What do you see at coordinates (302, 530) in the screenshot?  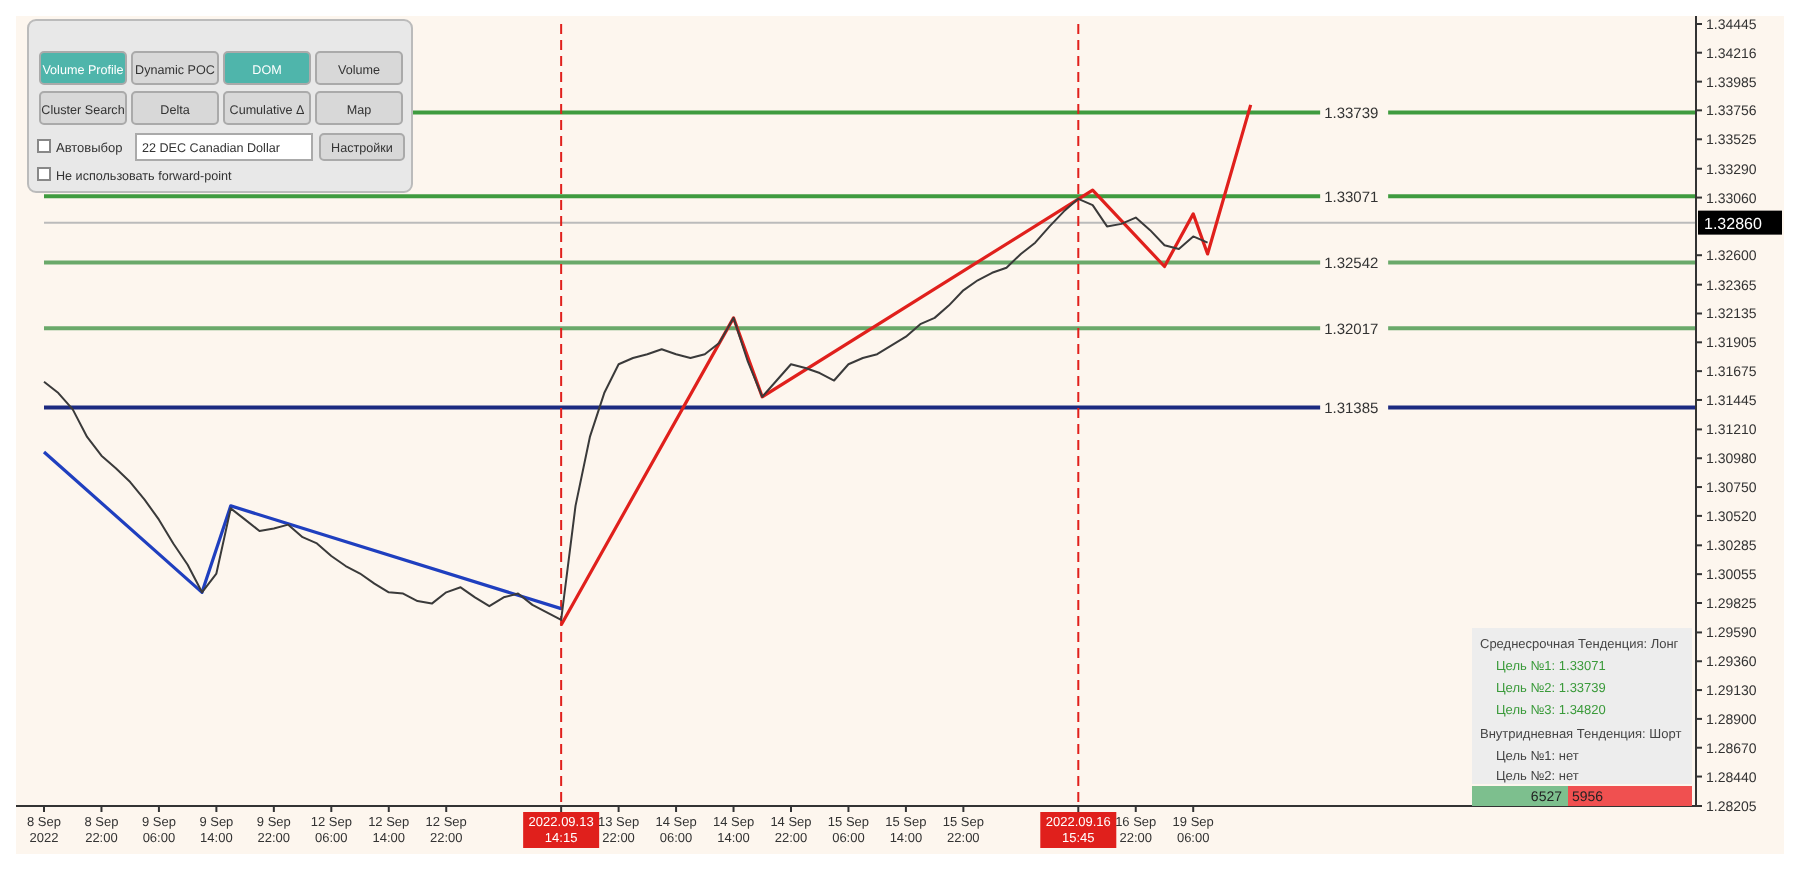 I see `line-series` at bounding box center [302, 530].